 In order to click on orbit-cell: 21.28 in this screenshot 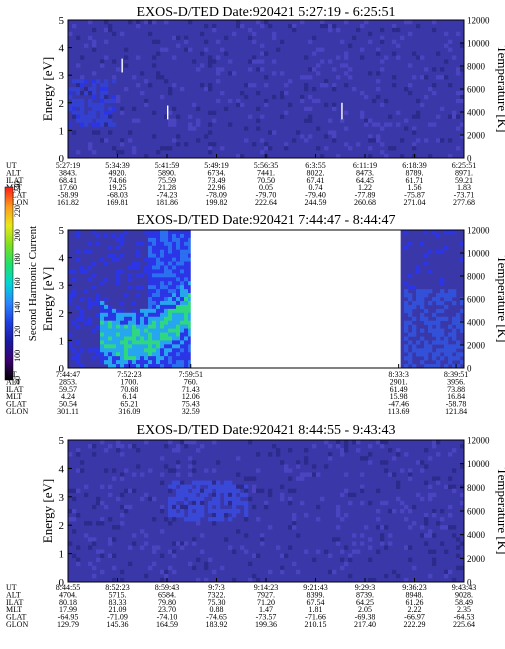, I will do `click(167, 187)`.